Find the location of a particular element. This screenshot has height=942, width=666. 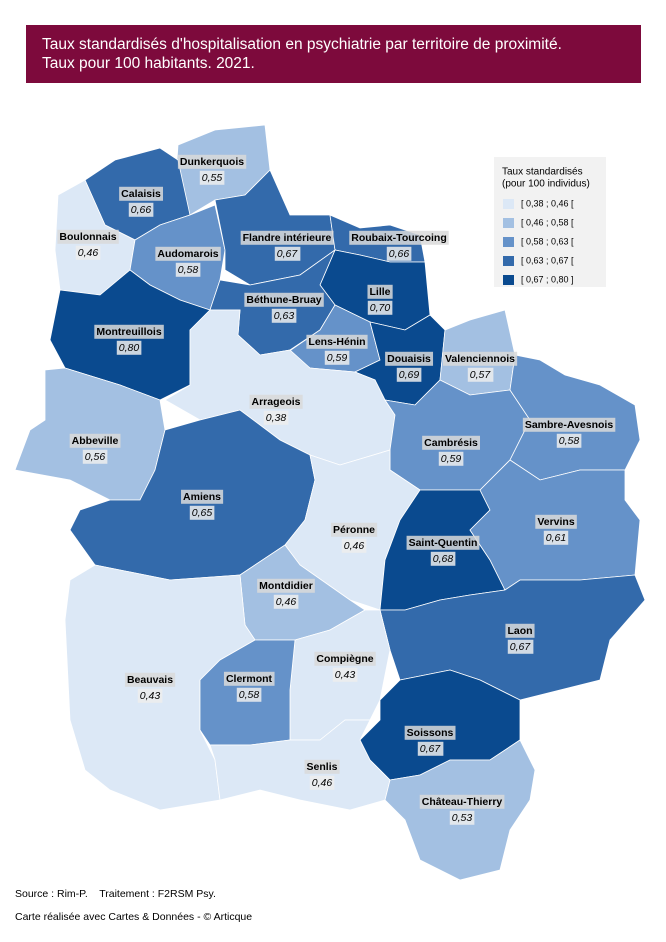

region-value-group: 0,58 is located at coordinates (569, 440).